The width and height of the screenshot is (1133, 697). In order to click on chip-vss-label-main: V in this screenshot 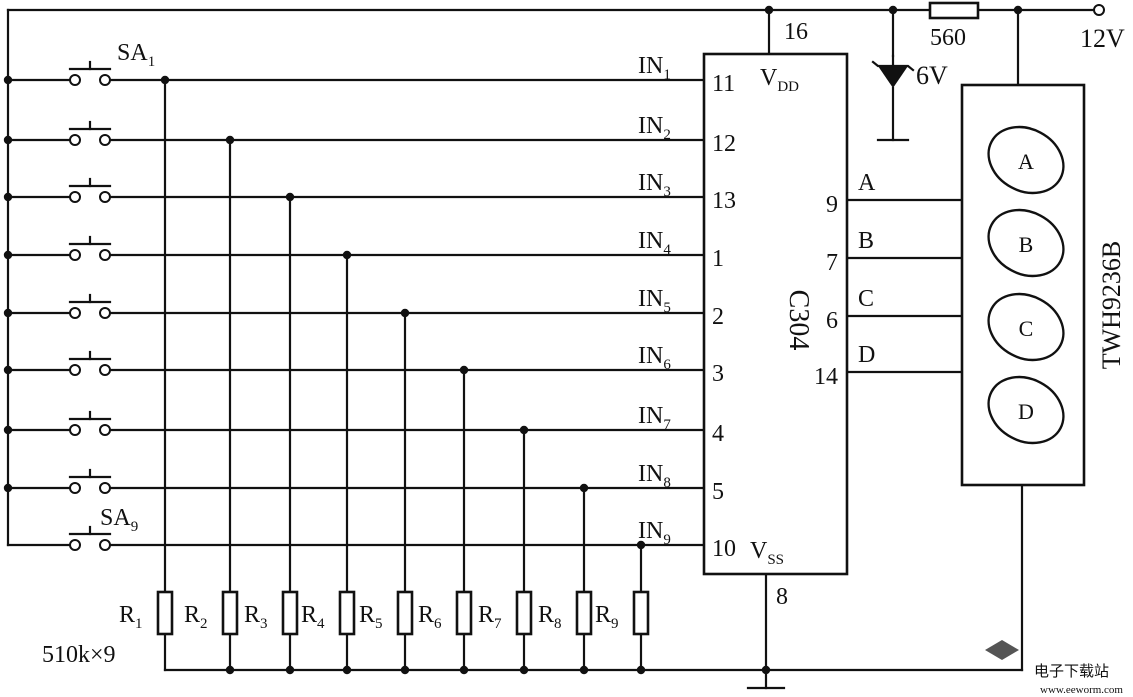, I will do `click(759, 551)`.